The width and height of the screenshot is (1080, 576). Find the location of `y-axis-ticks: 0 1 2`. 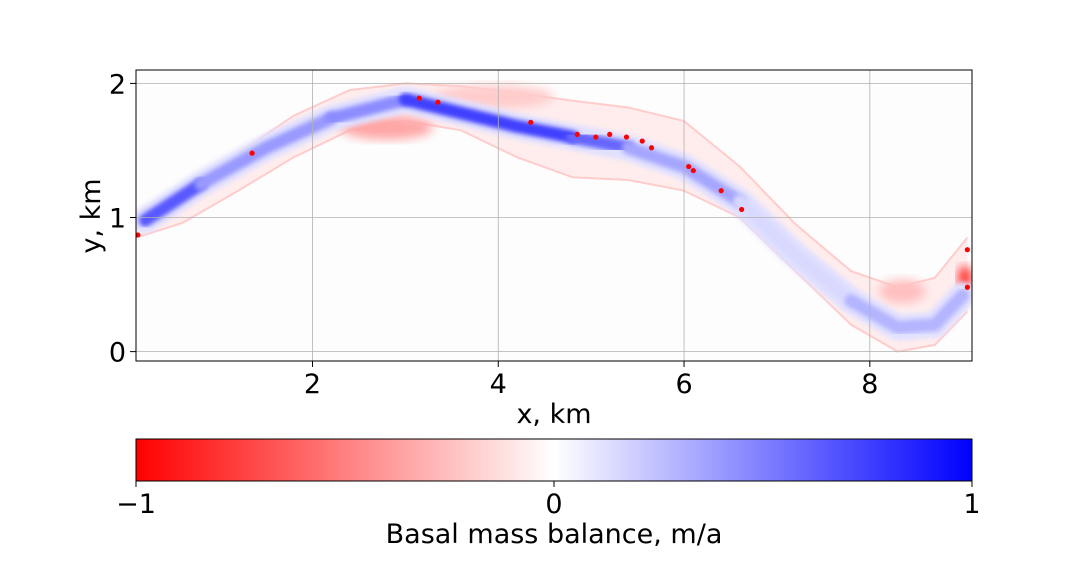

y-axis-ticks: 0 1 2 is located at coordinates (122, 219).